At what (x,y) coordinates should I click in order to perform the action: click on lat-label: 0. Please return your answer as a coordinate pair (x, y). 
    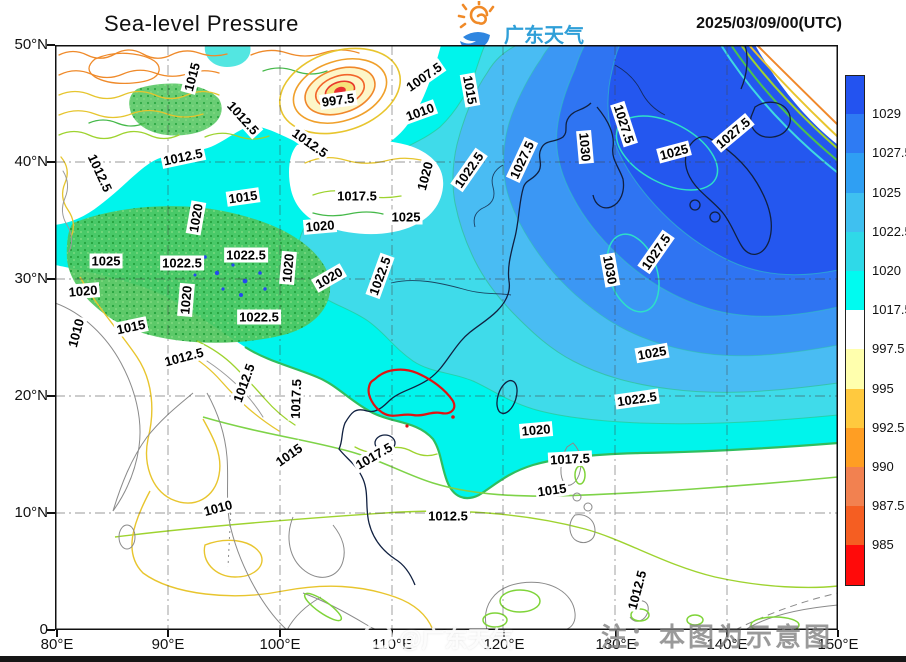
    Looking at the image, I should click on (43, 629).